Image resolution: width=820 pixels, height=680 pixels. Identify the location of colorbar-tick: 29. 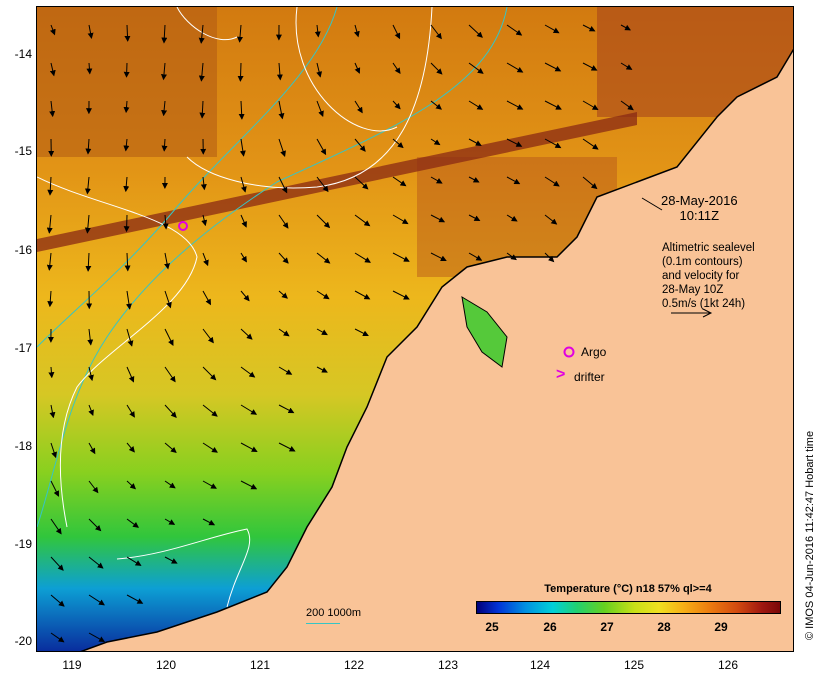
(721, 627).